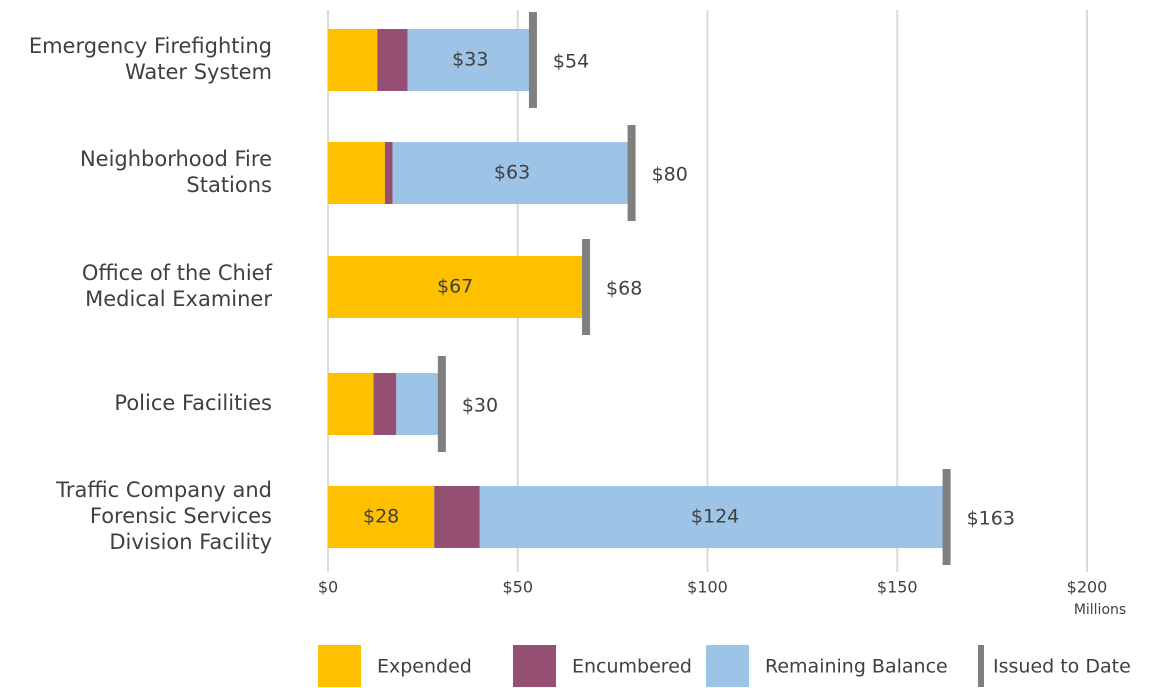  I want to click on category-label: Water System, so click(198, 72).